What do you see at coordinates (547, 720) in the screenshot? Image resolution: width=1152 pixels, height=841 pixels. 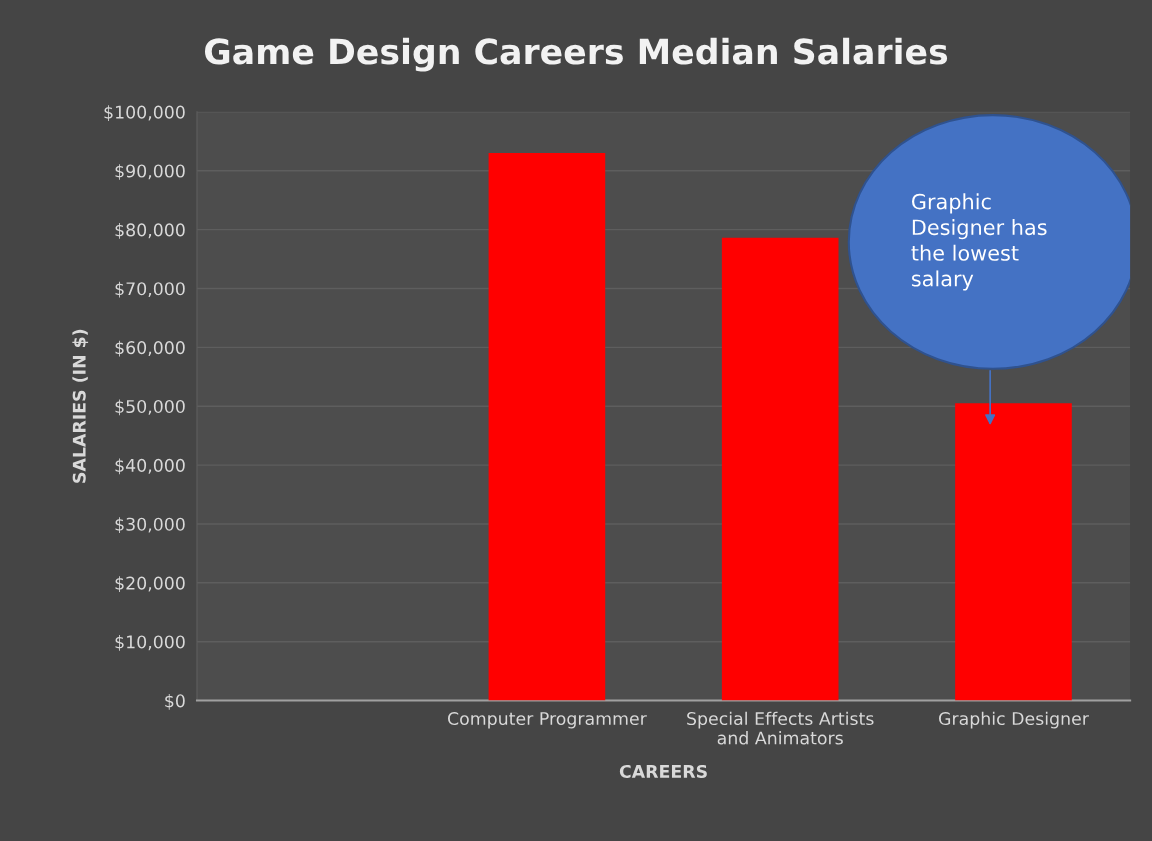 I see `x-tick-label: Computer Programmer` at bounding box center [547, 720].